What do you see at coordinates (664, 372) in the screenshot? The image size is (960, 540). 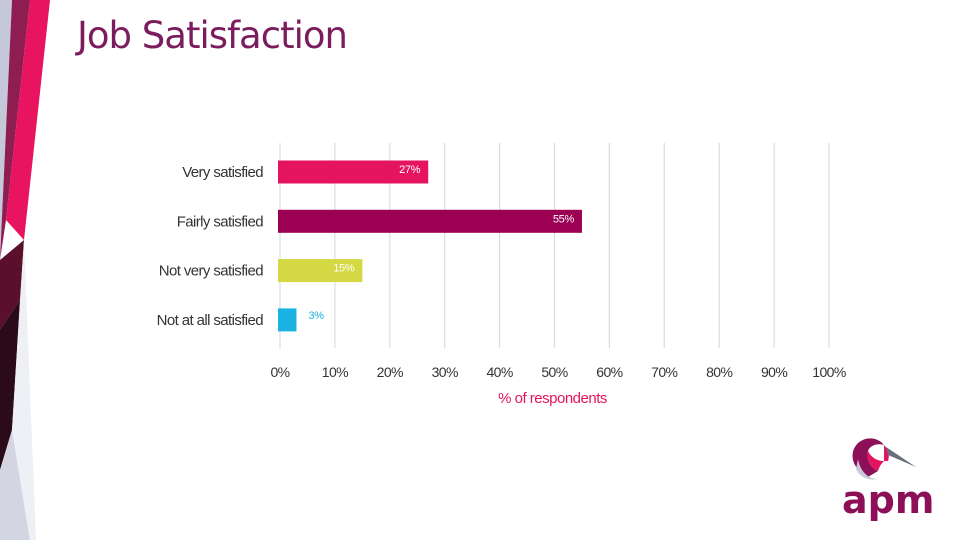 I see `x-tick-label: 70%` at bounding box center [664, 372].